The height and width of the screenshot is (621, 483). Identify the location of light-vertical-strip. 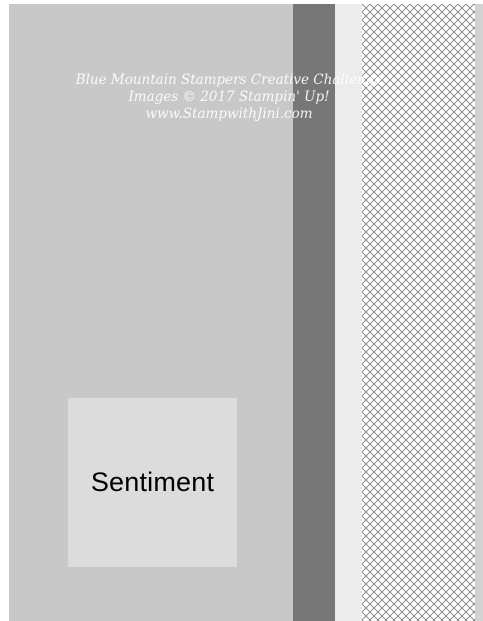
(348, 312).